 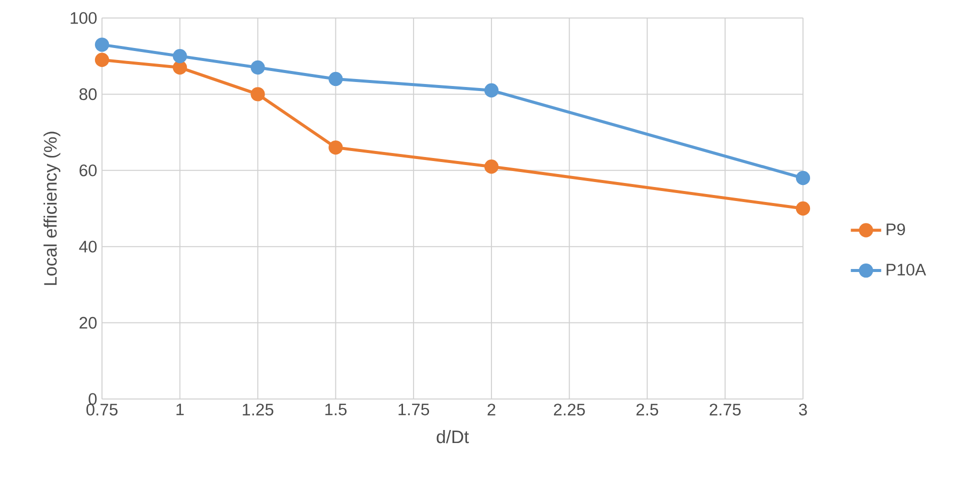 What do you see at coordinates (906, 270) in the screenshot?
I see `legend-label: P10A` at bounding box center [906, 270].